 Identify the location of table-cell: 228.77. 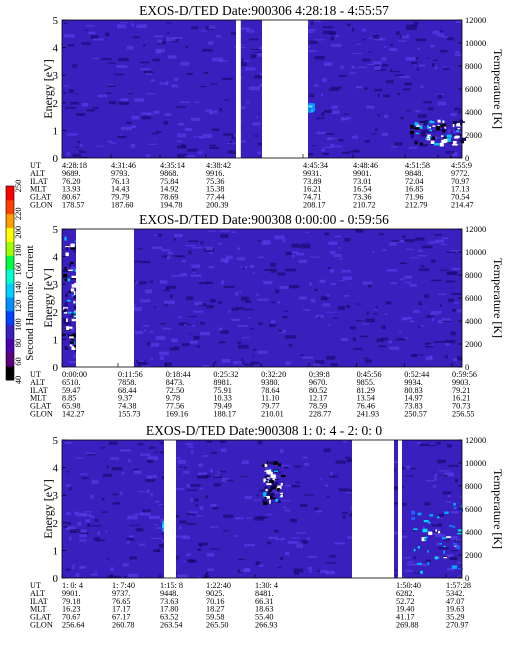
(320, 414).